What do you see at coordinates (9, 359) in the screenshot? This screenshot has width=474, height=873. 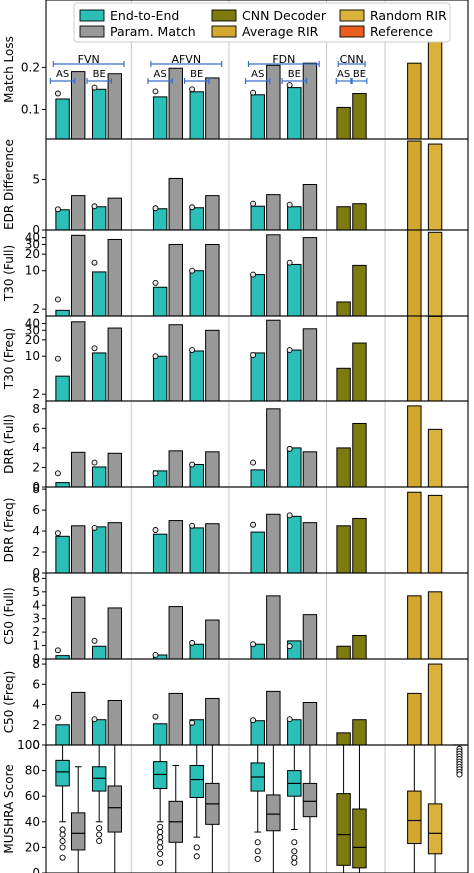 I see `y-axis-label: T30 (Freq)` at bounding box center [9, 359].